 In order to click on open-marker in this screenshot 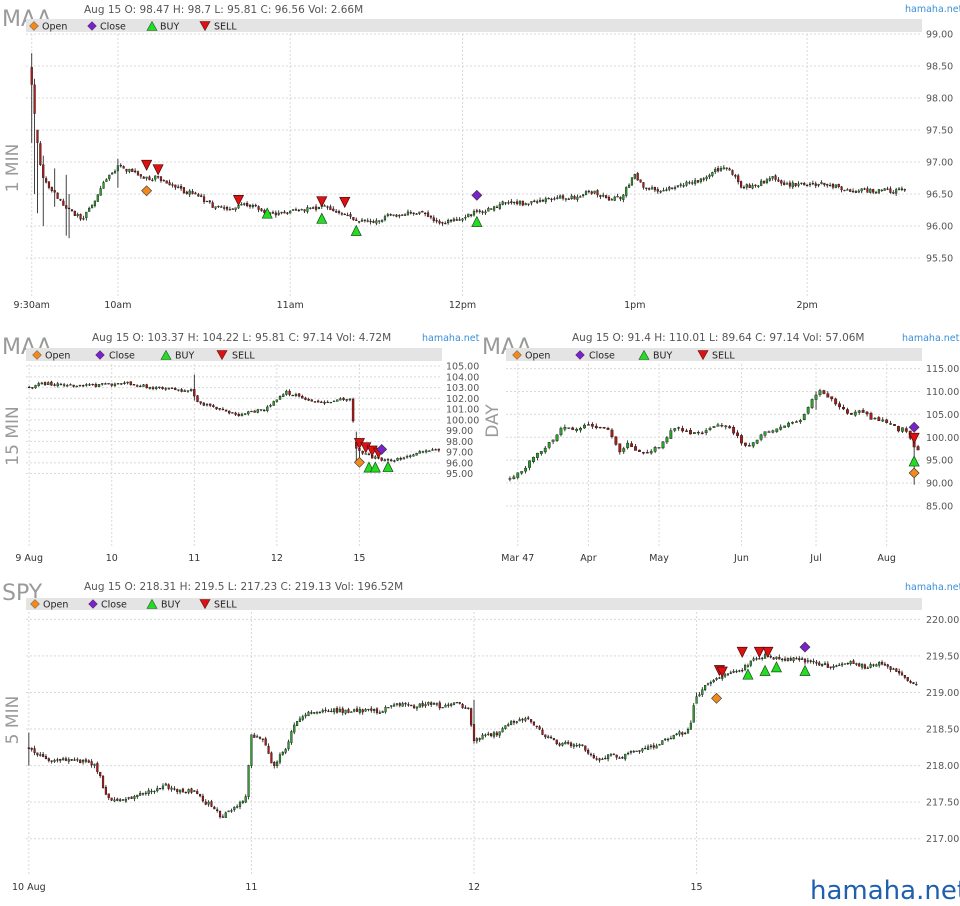, I will do `click(359, 462)`.